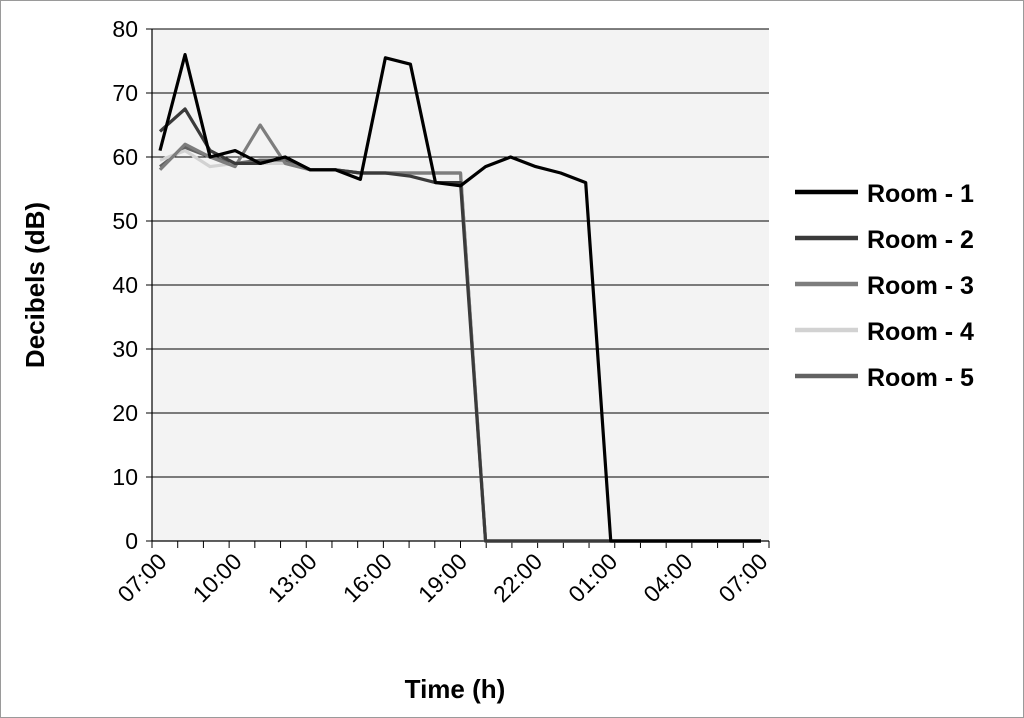 The width and height of the screenshot is (1024, 718). I want to click on legend-label: Room - 2, so click(920, 240).